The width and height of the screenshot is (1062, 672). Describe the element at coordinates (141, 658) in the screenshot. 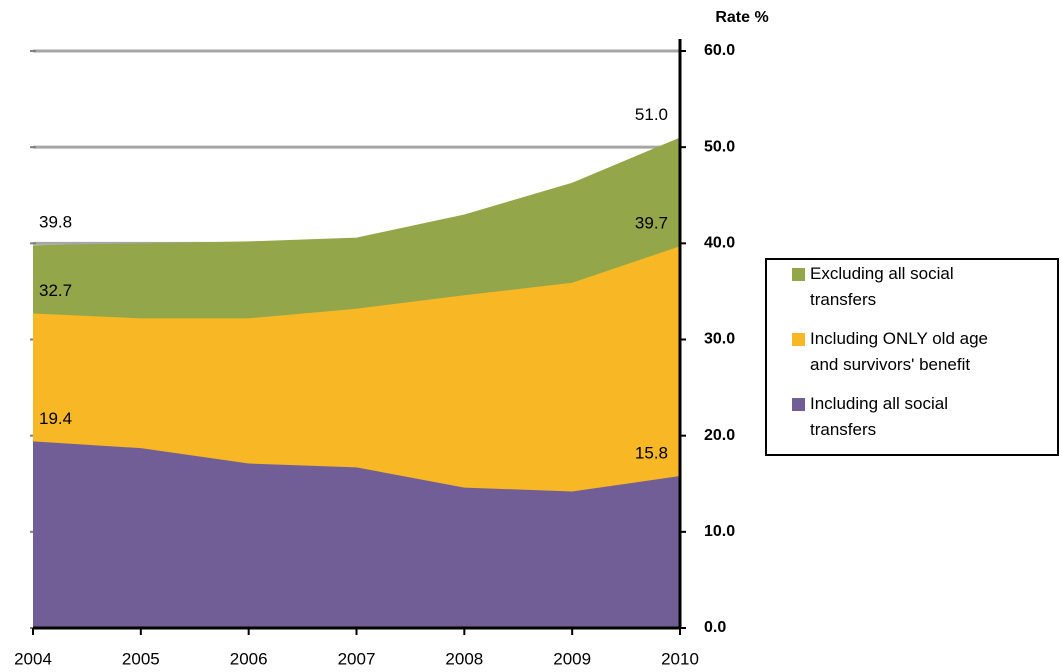

I see `x-tick-label: 2005` at that location.